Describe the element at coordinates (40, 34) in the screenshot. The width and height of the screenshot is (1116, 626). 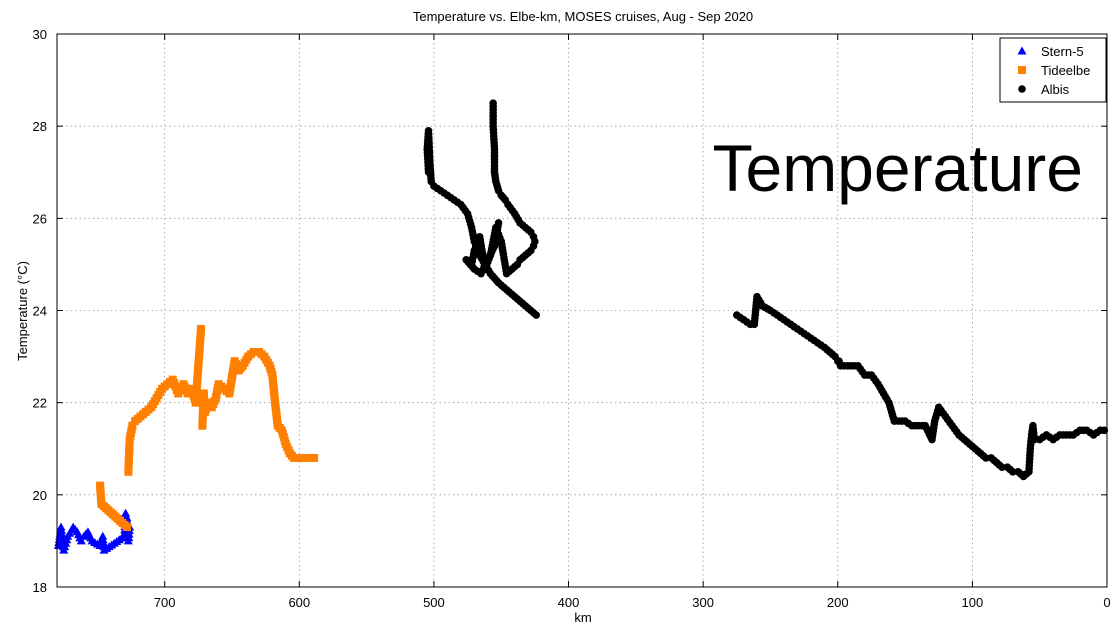
I see `y-tick-label: 30` at that location.